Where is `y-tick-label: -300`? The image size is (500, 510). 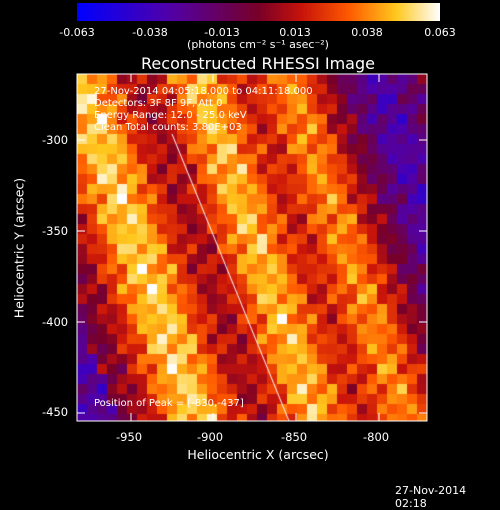
y-tick-label: -300 is located at coordinates (55, 140).